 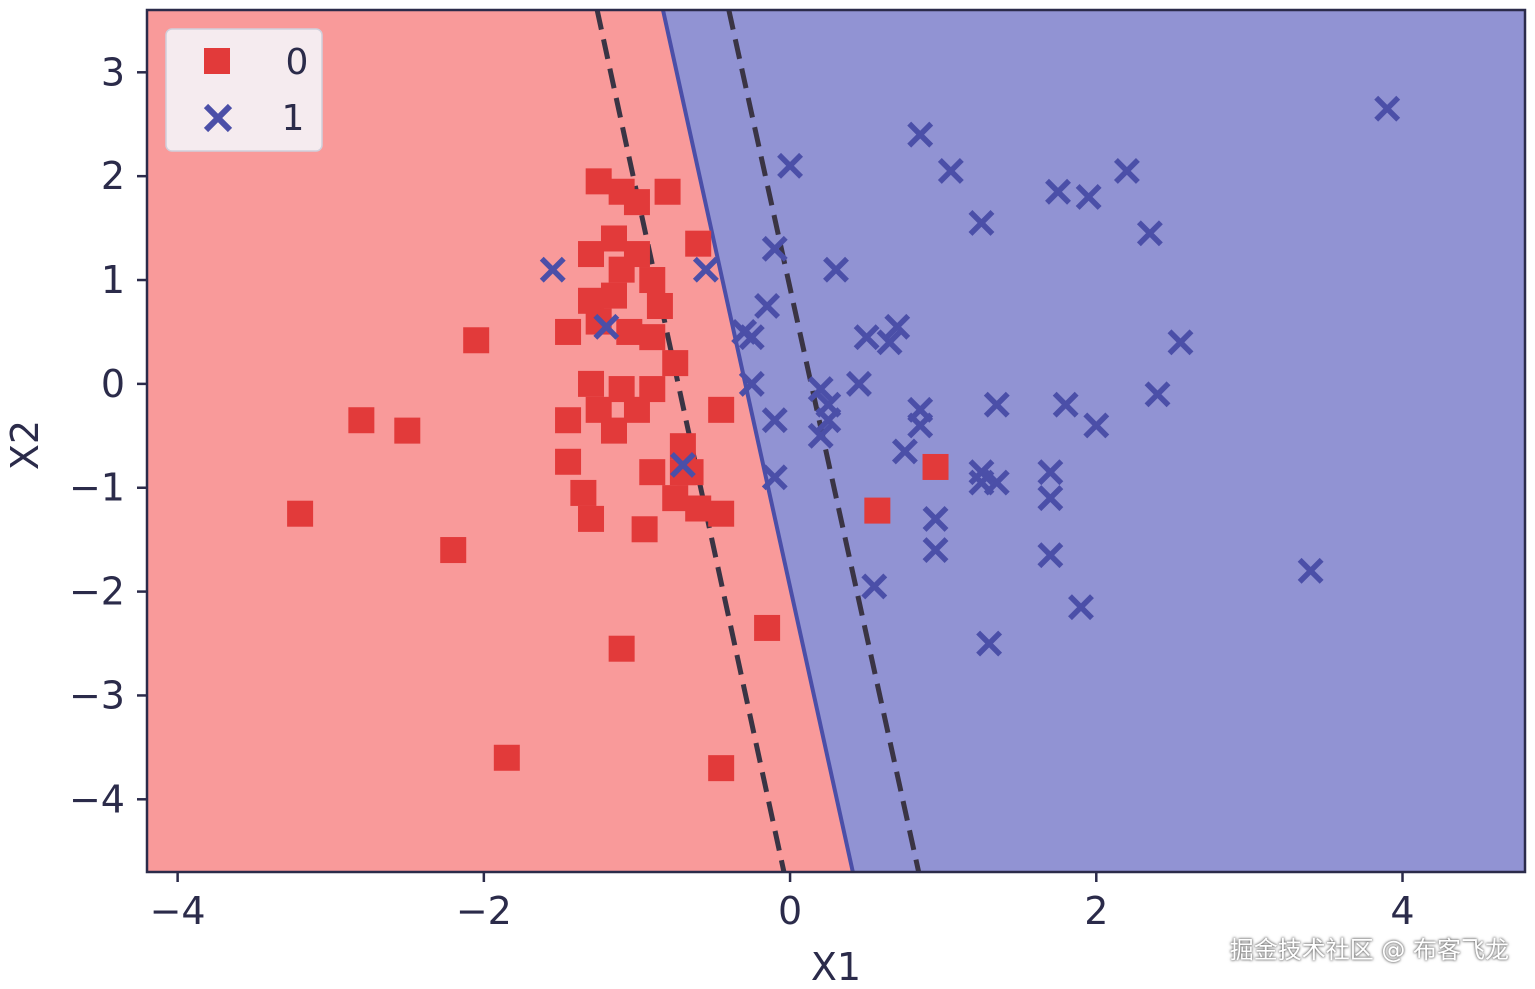 I want to click on x-axis-ticks: −4 −2 0 2 4, so click(x=782, y=902).